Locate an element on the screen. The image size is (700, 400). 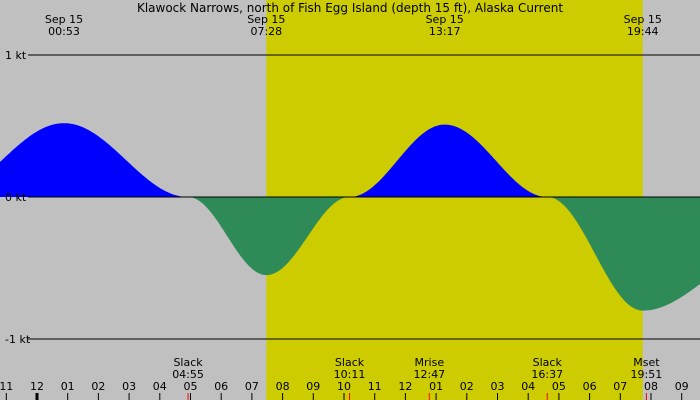
top-time-label: 07:28 is located at coordinates (266, 31).